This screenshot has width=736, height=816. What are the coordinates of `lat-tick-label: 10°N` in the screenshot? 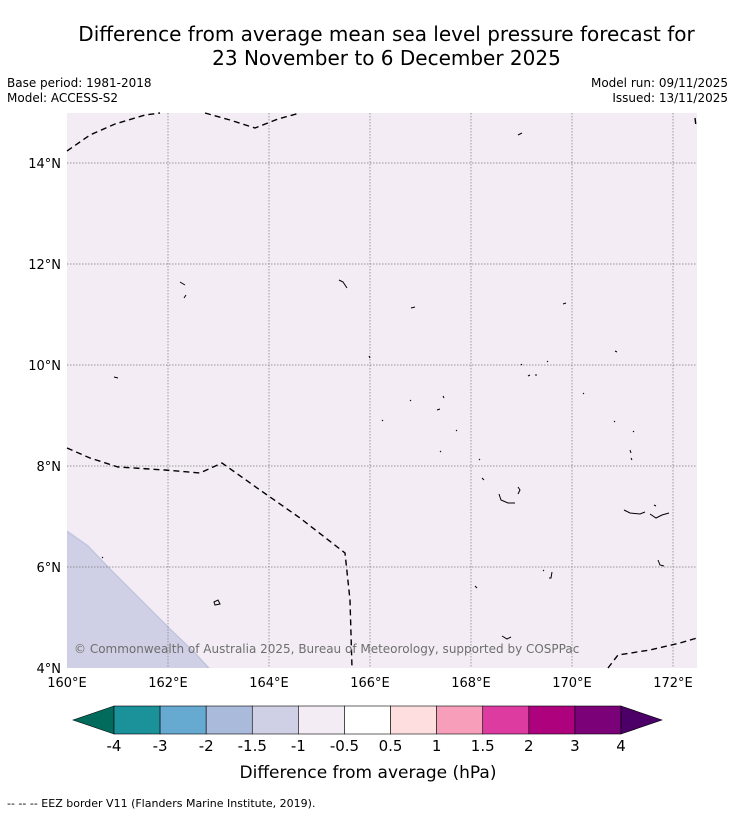 It's located at (44, 366).